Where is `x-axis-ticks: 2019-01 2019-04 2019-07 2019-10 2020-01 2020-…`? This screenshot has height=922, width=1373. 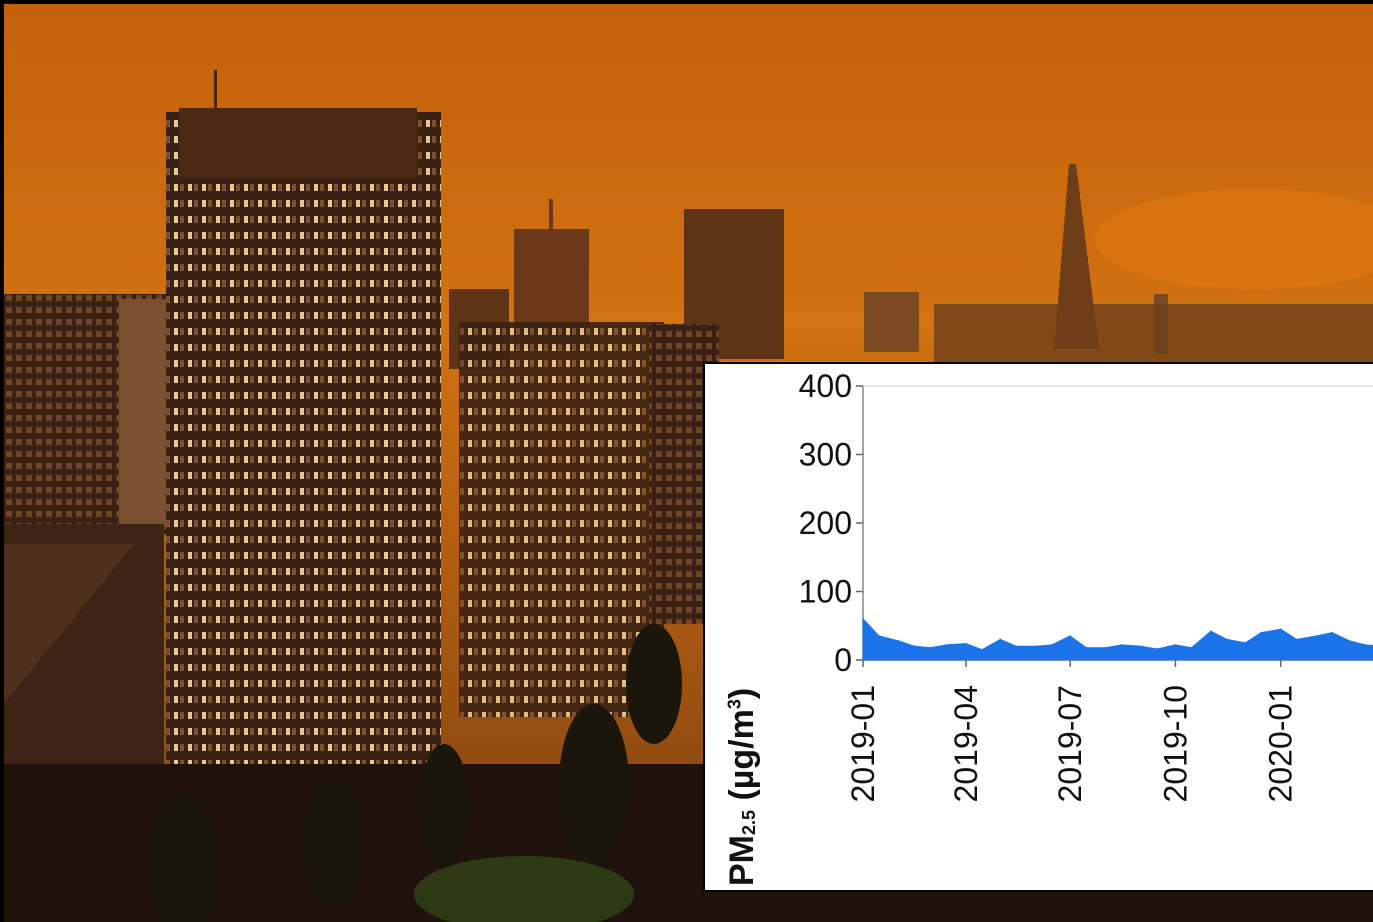 x-axis-ticks: 2019-01 2019-04 2019-07 2019-10 2020-01 2020-… is located at coordinates (1109, 731).